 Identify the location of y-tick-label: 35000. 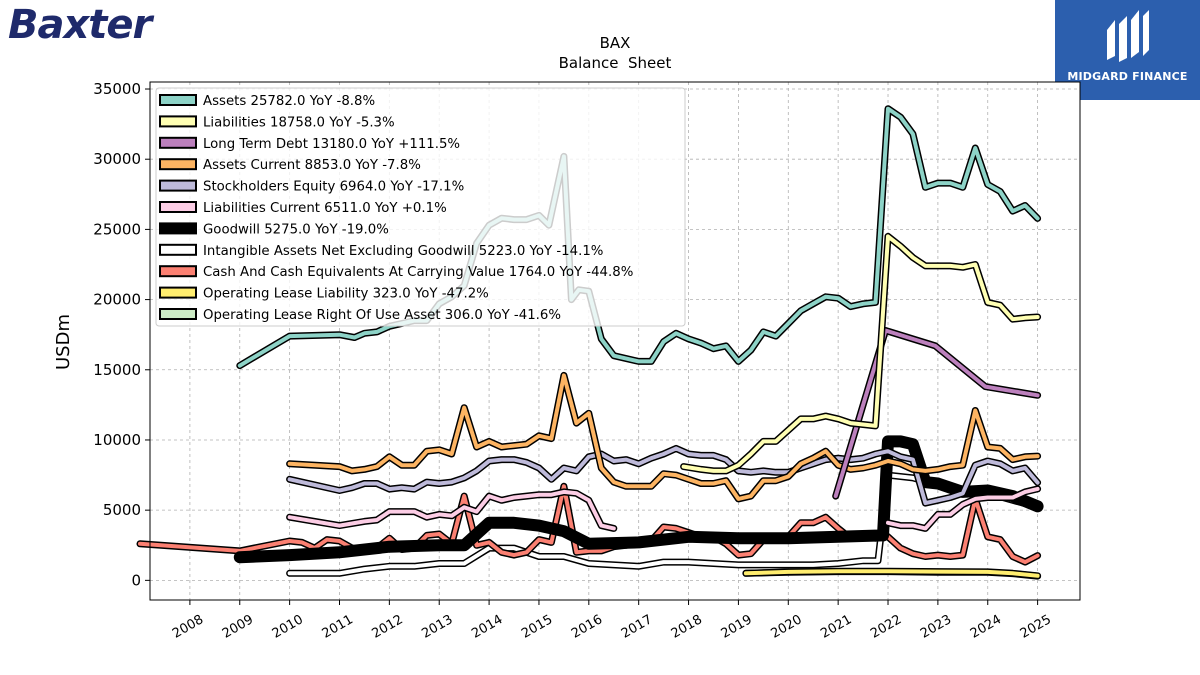
(117, 89).